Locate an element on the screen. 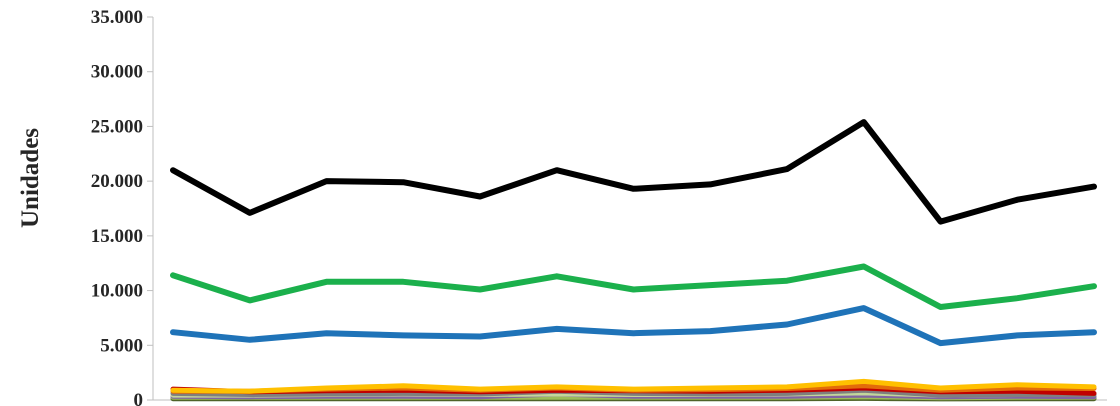  y-tick-label: 35.000 is located at coordinates (117, 17).